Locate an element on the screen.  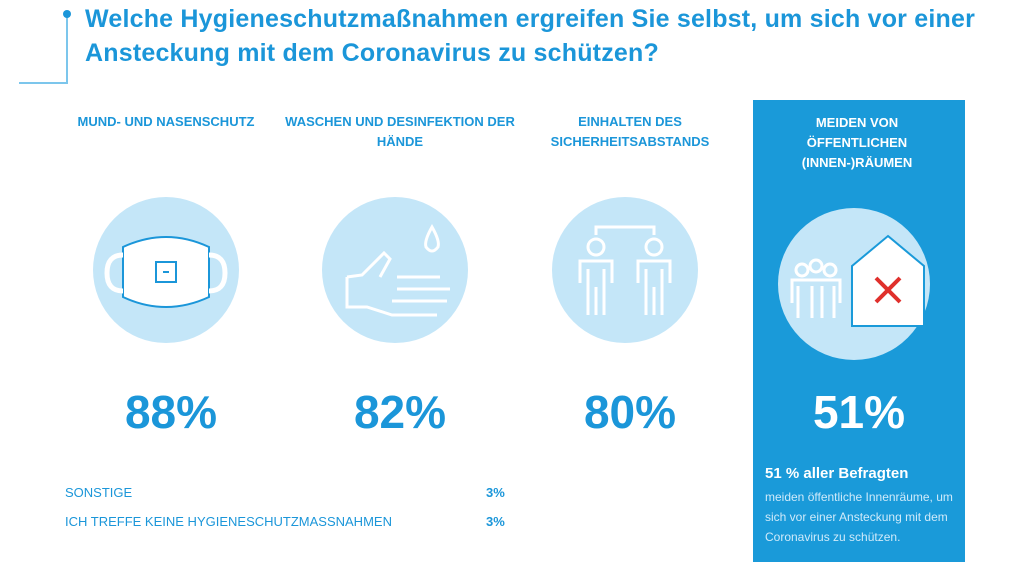
percentage-value: 88% is located at coordinates (171, 412).